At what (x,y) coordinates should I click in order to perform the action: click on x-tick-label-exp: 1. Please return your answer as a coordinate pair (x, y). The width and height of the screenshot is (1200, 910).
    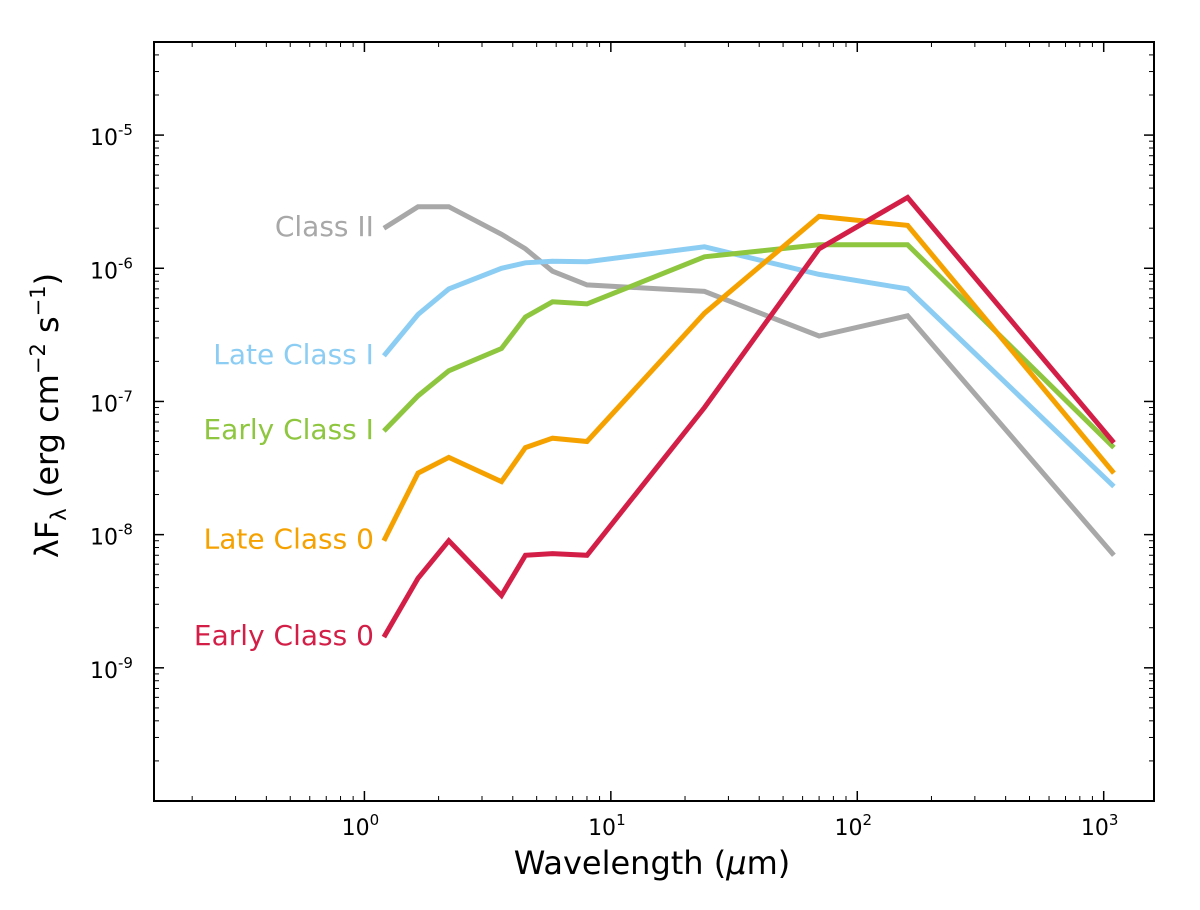
    Looking at the image, I should click on (621, 820).